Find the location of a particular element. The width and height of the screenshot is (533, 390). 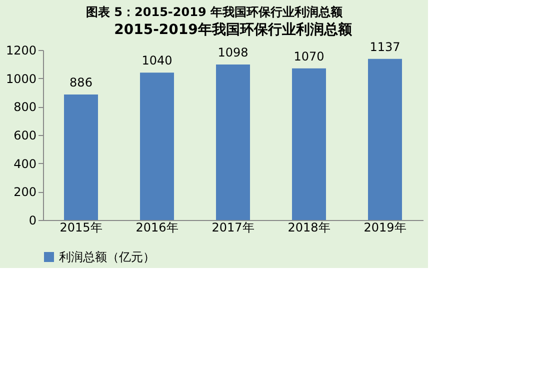

y-tick-label: 0 is located at coordinates (32, 221).